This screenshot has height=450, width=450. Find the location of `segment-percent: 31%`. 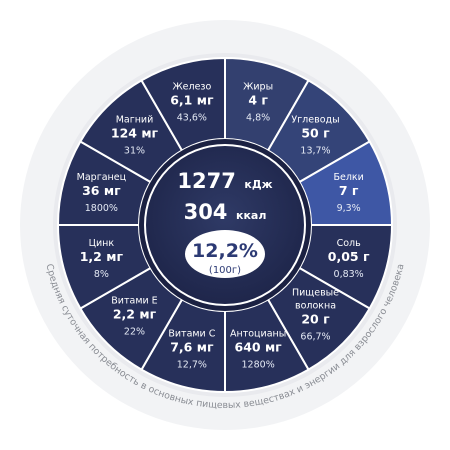

segment-percent: 31% is located at coordinates (134, 150).